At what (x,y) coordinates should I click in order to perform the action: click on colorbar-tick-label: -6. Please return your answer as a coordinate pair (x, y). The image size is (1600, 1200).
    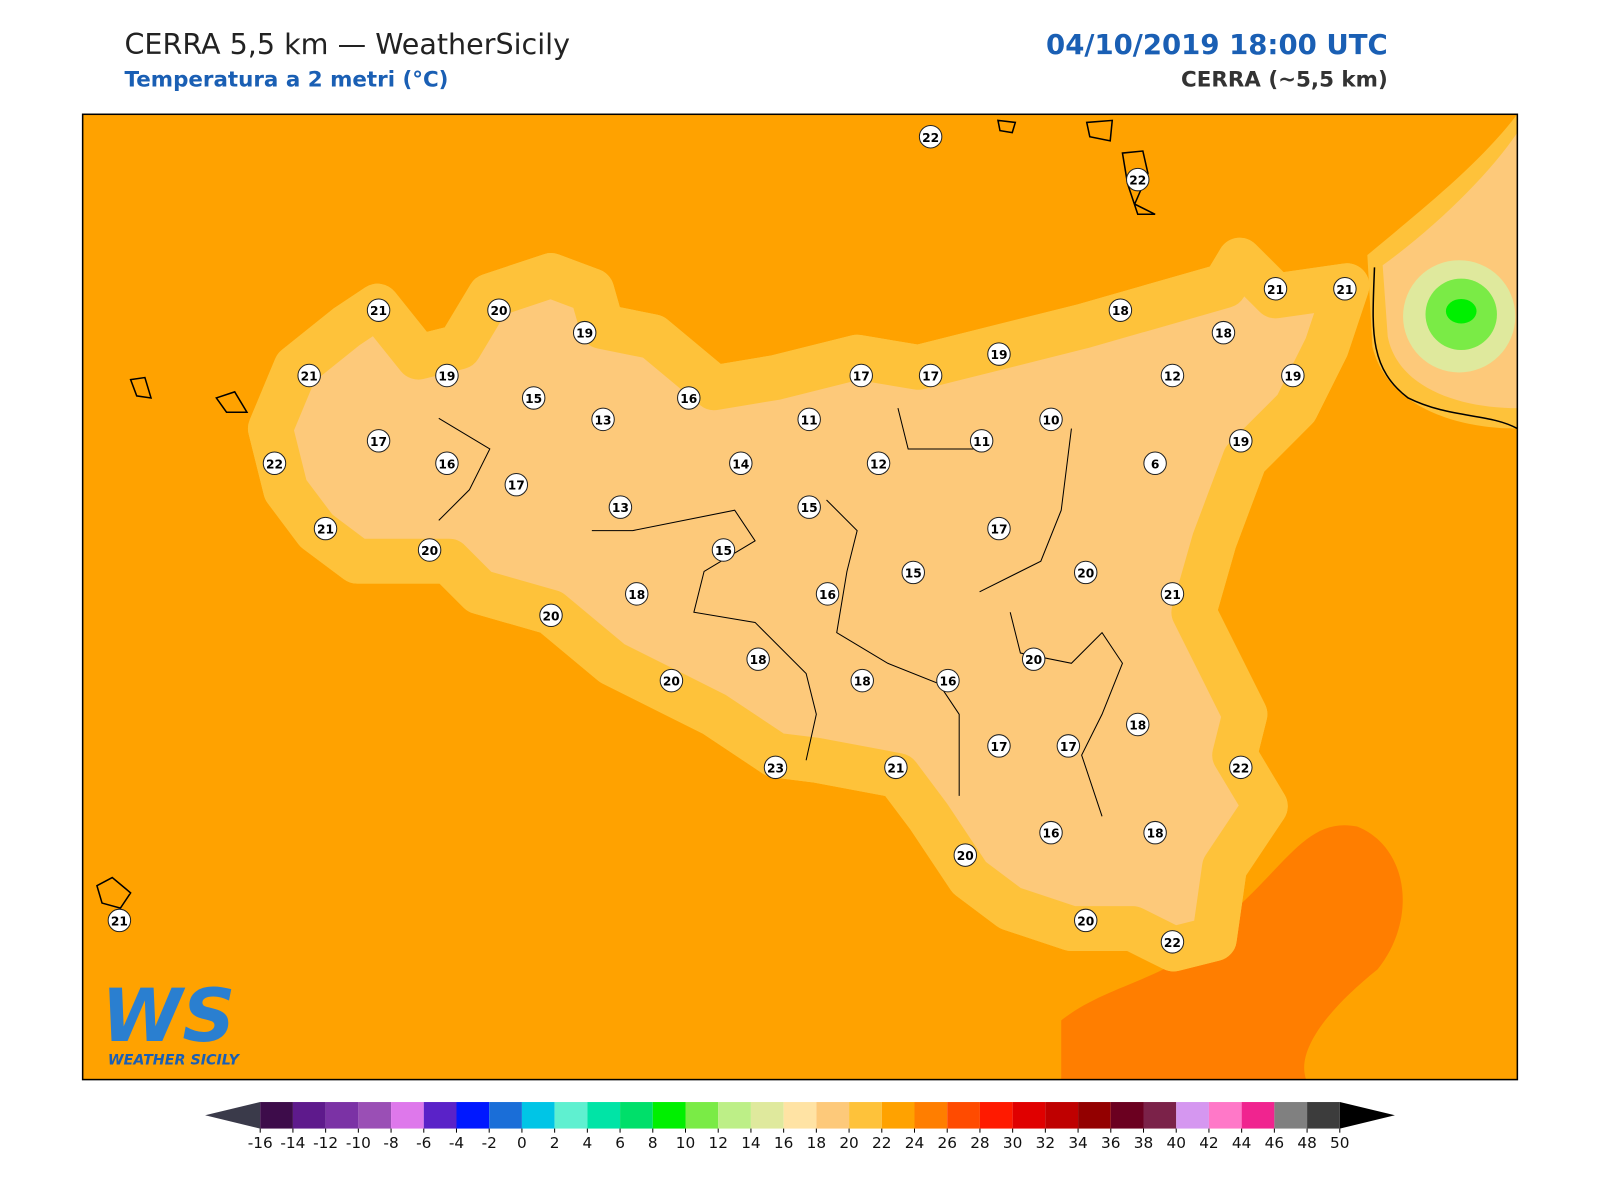
    Looking at the image, I should click on (423, 1143).